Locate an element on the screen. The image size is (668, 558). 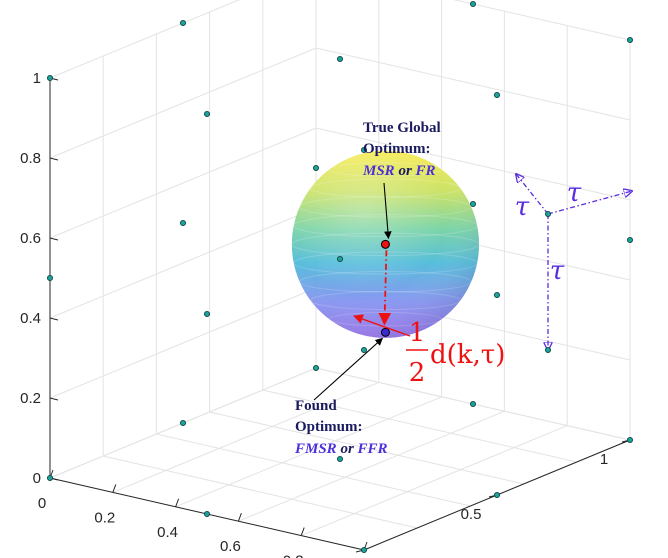
lattice-points-front is located at coordinates (339, 258).